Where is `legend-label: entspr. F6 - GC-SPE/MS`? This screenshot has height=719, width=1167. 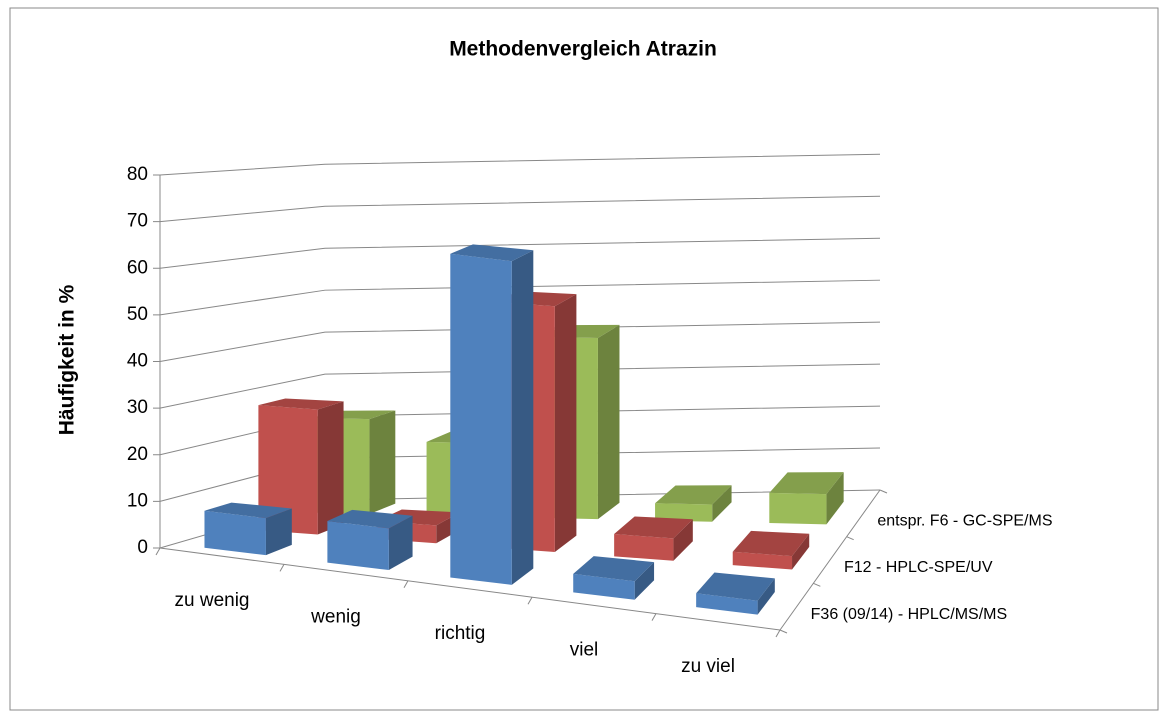
legend-label: entspr. F6 - GC-SPE/MS is located at coordinates (964, 521).